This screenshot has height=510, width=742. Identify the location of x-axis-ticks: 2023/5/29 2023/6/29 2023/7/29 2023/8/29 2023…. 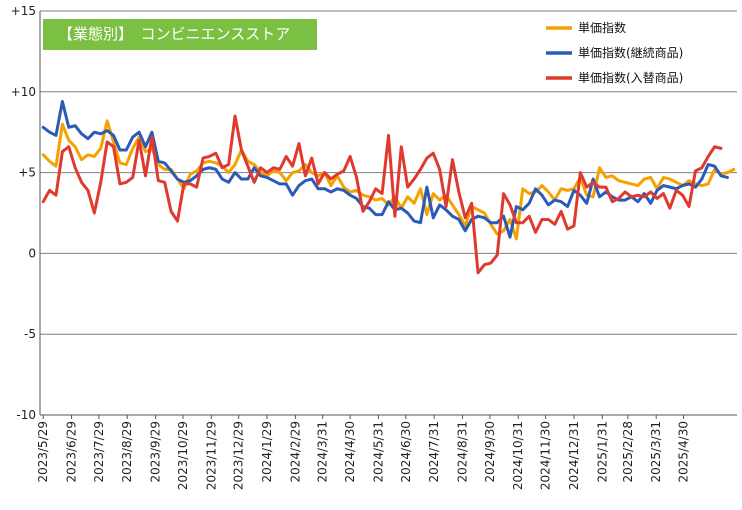
(363, 452).